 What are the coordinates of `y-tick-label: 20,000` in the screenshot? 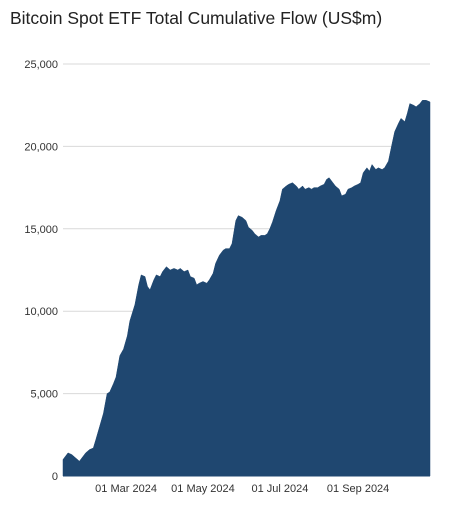 It's located at (41, 147).